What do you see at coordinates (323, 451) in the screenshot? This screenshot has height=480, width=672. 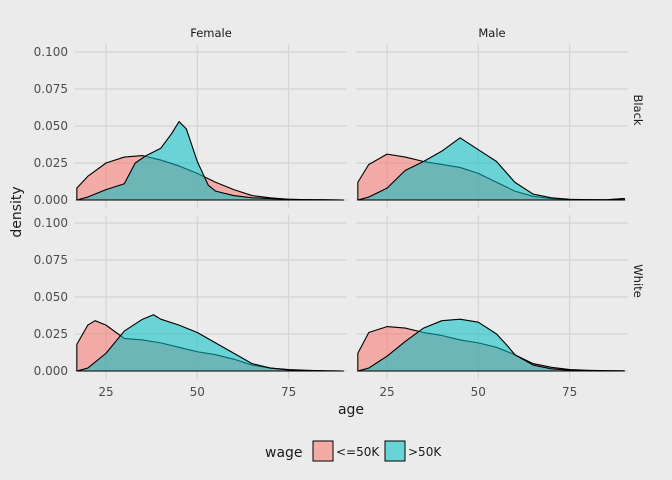 I see `legend-swatch-le50k` at bounding box center [323, 451].